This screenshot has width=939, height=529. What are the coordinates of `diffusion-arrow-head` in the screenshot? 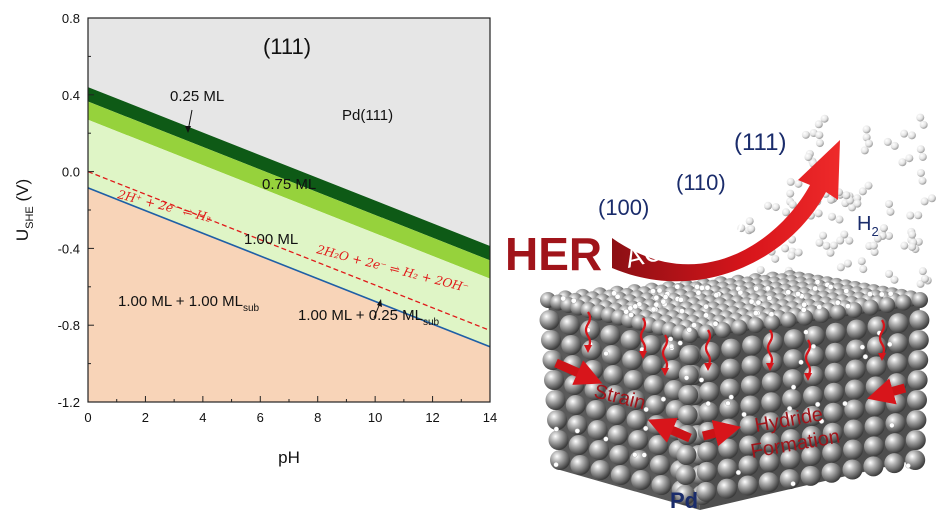 It's located at (643, 355).